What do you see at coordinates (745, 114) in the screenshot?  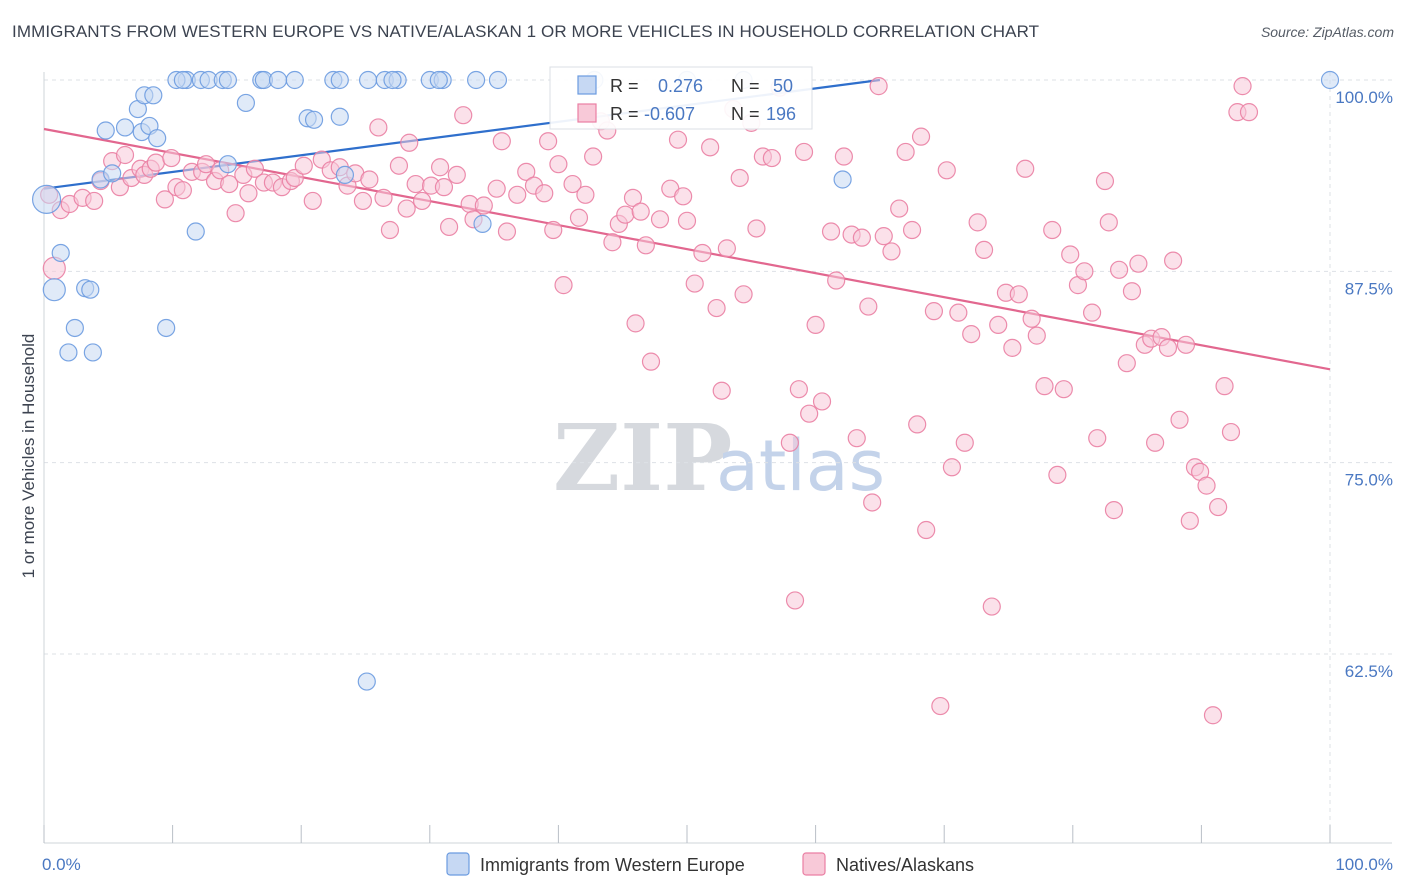 I see `legend-n-label-1: N =` at bounding box center [745, 114].